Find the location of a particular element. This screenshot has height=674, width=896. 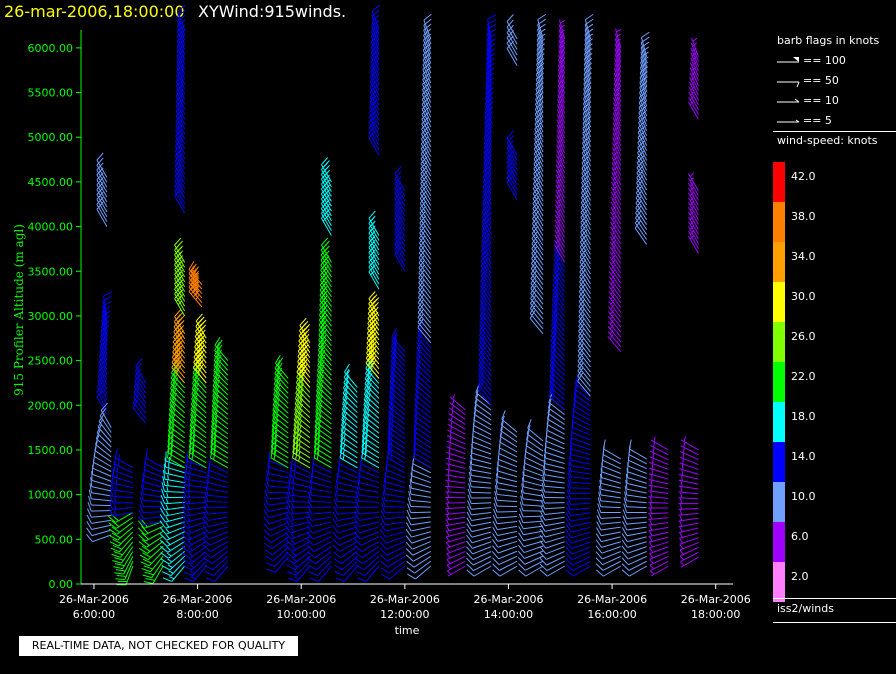

legend-divider is located at coordinates (834, 131).